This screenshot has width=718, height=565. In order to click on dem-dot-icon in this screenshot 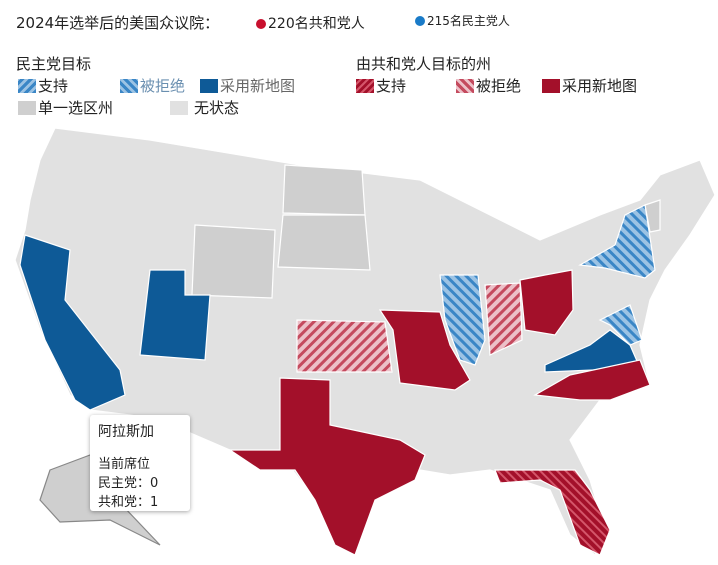, I will do `click(420, 21)`.